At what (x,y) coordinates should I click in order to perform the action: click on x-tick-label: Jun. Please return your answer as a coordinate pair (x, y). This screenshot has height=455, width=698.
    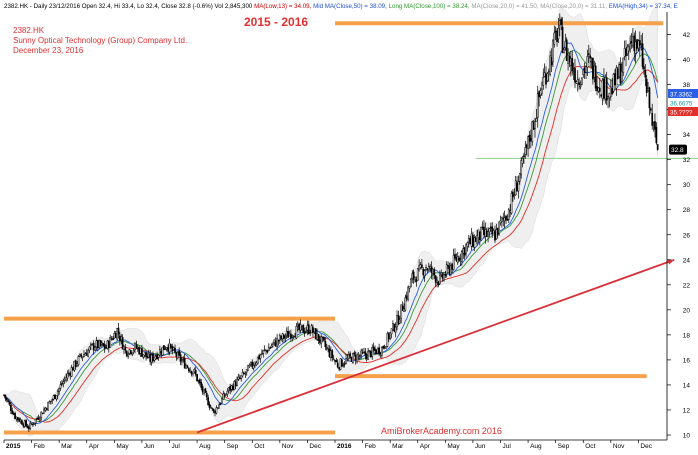
    Looking at the image, I should click on (149, 446).